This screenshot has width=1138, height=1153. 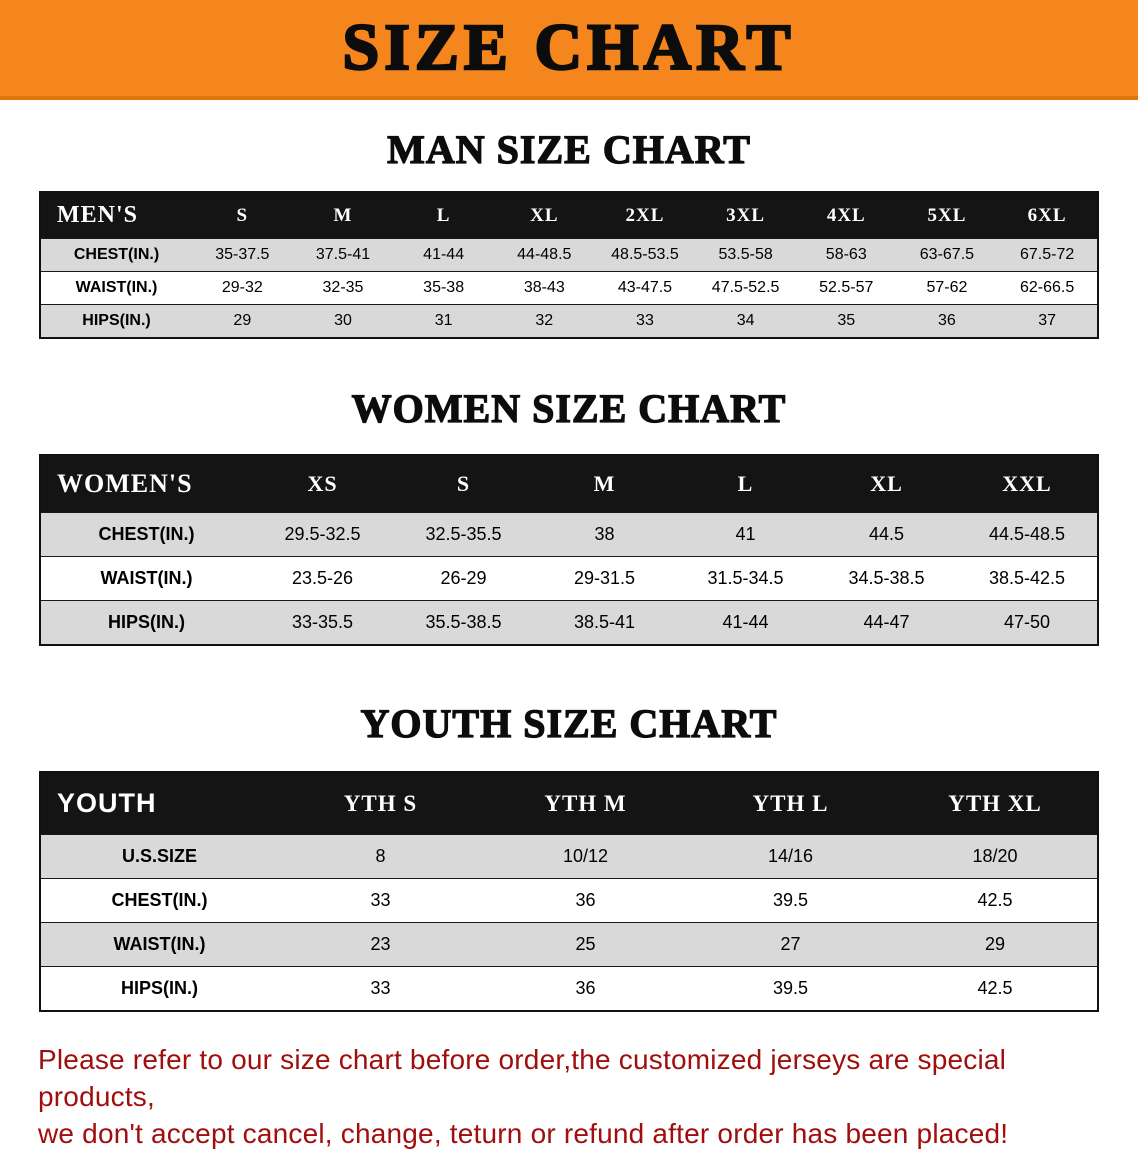 I want to click on size-header-cell: 5XL, so click(x=947, y=215).